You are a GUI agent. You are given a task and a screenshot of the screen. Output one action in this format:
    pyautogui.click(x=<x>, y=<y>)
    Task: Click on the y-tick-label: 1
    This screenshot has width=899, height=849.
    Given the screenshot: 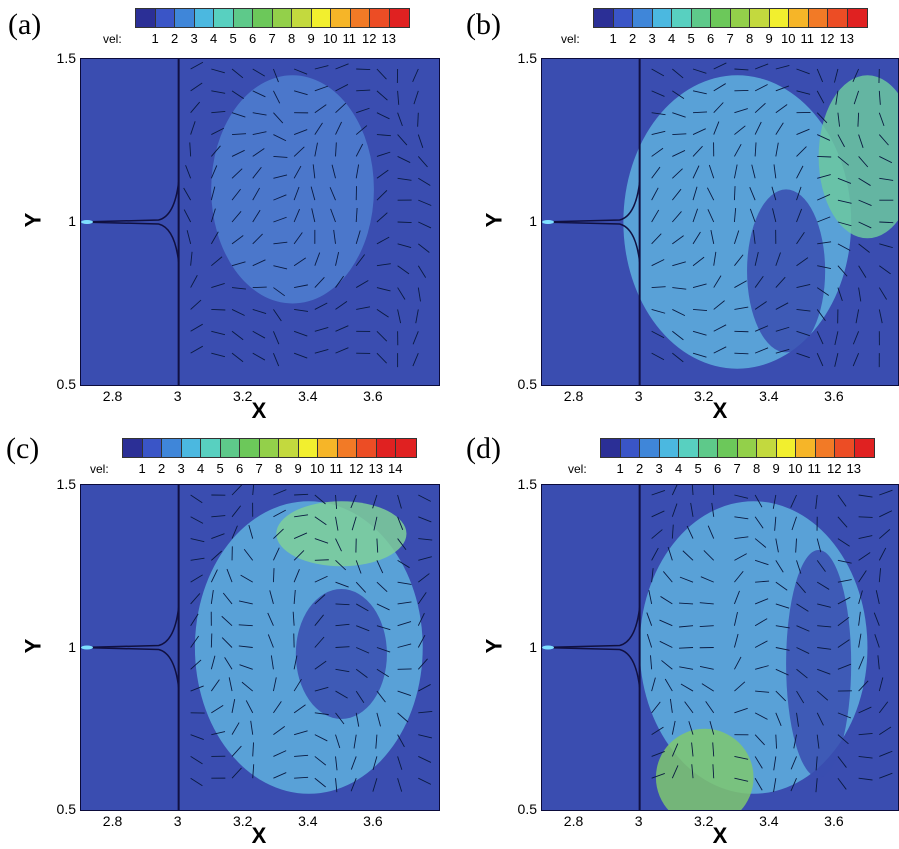 What is the action you would take?
    pyautogui.click(x=522, y=647)
    